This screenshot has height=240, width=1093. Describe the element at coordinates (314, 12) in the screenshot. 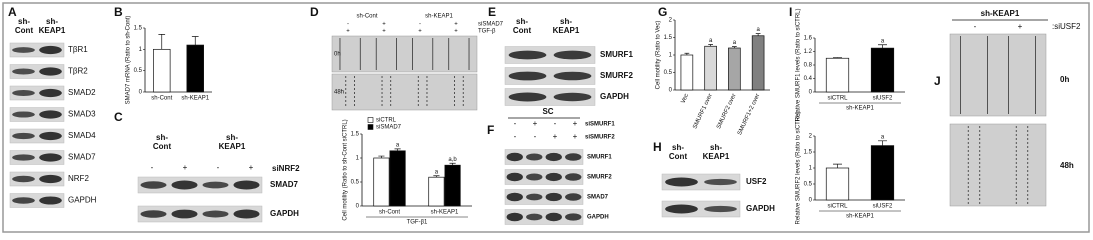

I see `panel-letter: D` at that location.